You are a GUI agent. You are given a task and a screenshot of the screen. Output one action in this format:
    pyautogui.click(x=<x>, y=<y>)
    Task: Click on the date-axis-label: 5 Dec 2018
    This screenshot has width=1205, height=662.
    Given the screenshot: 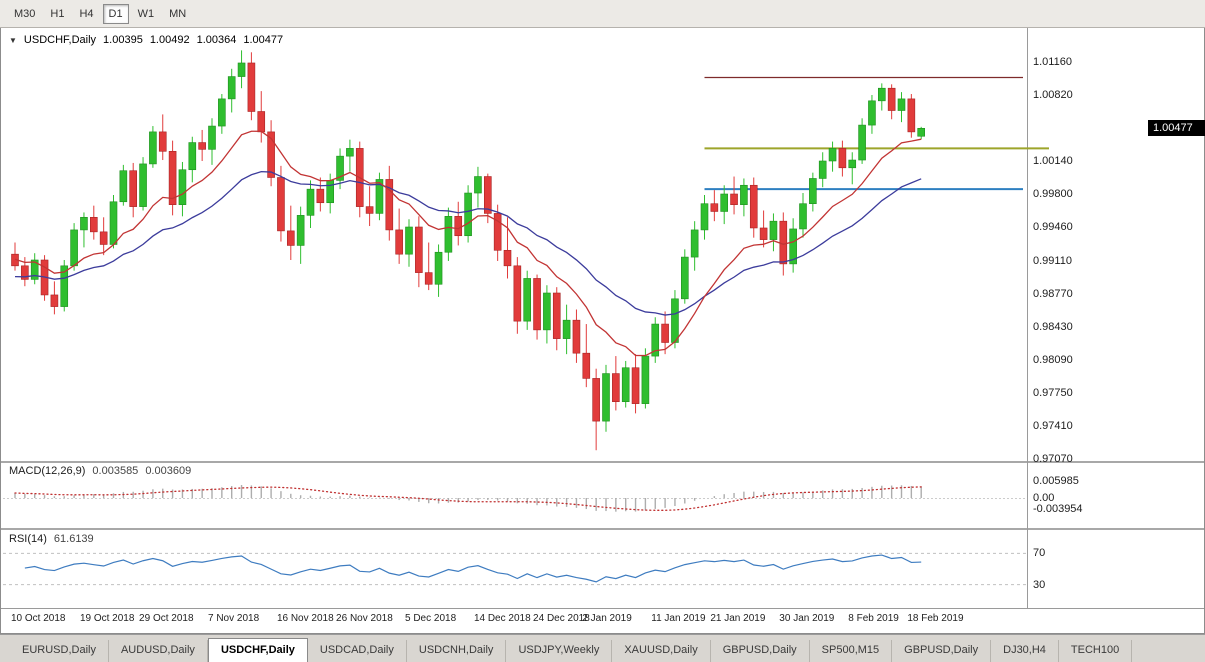 What is the action you would take?
    pyautogui.click(x=431, y=618)
    